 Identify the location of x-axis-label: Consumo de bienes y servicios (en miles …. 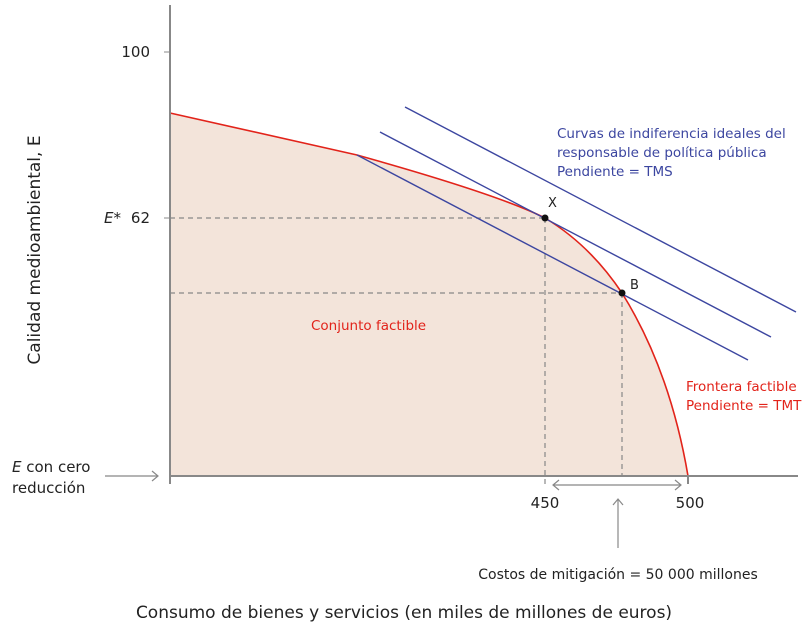
(404, 613).